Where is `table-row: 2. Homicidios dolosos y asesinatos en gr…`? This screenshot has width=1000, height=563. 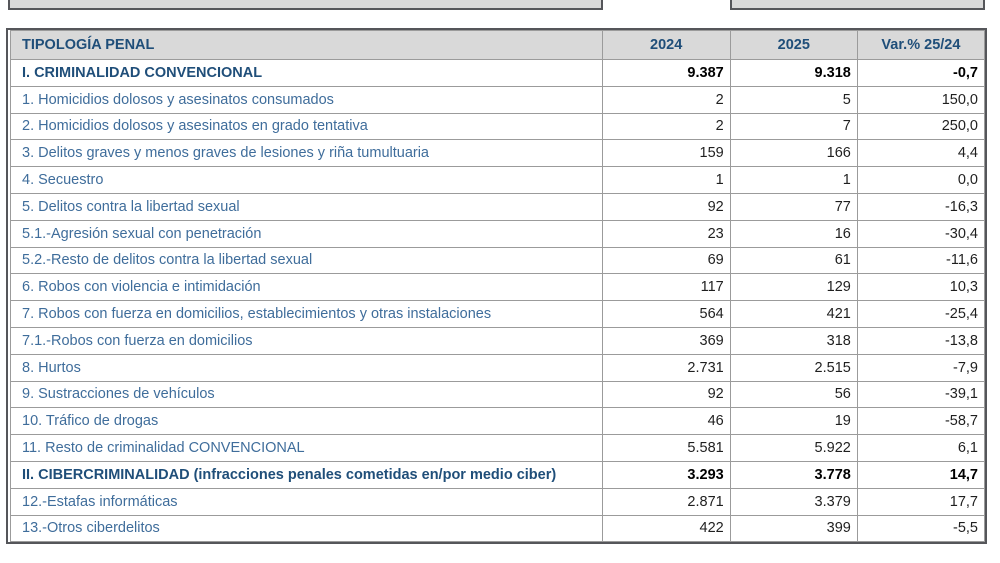
table-row: 2. Homicidios dolosos y asesinatos en gr… is located at coordinates (498, 126).